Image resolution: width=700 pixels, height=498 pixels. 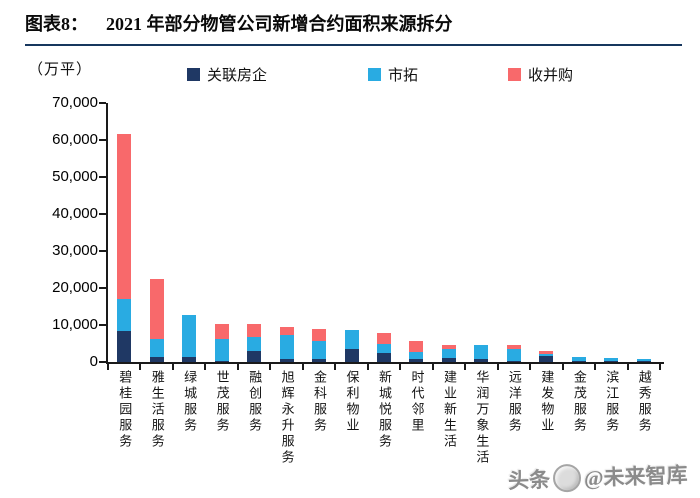 I want to click on chart-title-text: 2021 年部分物管公司新增合约面积来源拆分, so click(x=279, y=24).